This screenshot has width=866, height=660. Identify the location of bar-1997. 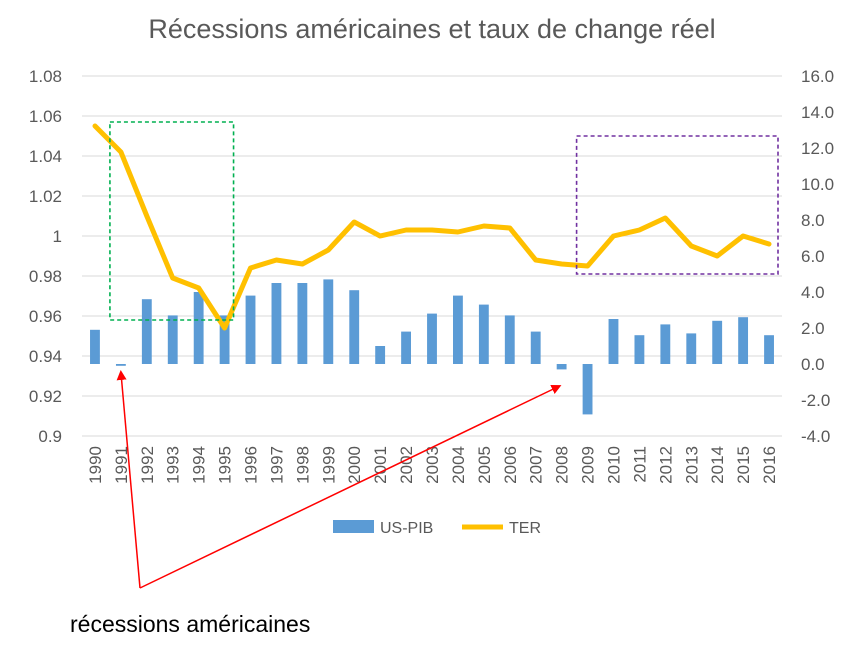
(276, 323).